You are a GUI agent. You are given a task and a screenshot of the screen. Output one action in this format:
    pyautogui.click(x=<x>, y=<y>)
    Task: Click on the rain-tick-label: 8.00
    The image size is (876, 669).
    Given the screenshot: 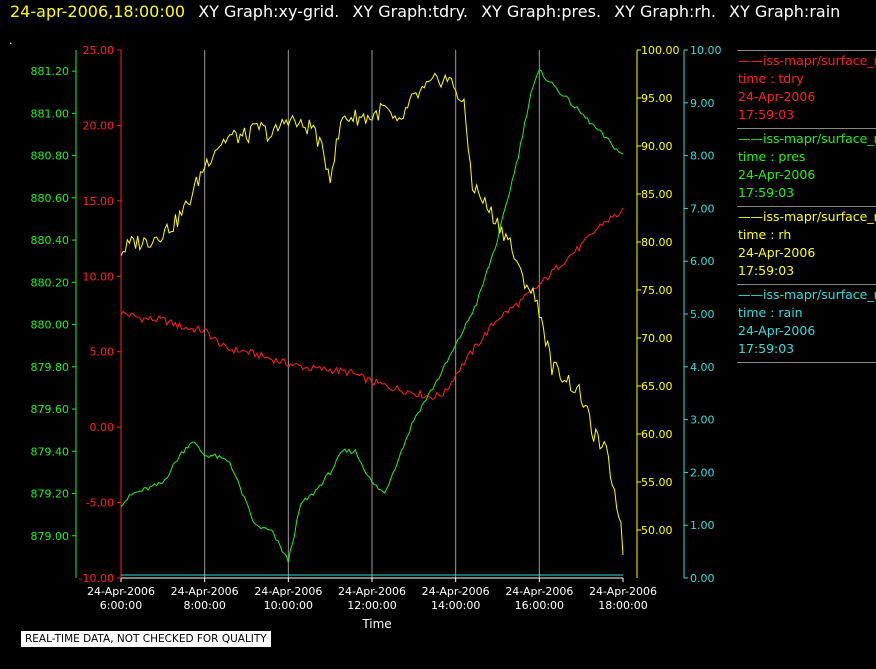 What is the action you would take?
    pyautogui.click(x=702, y=156)
    